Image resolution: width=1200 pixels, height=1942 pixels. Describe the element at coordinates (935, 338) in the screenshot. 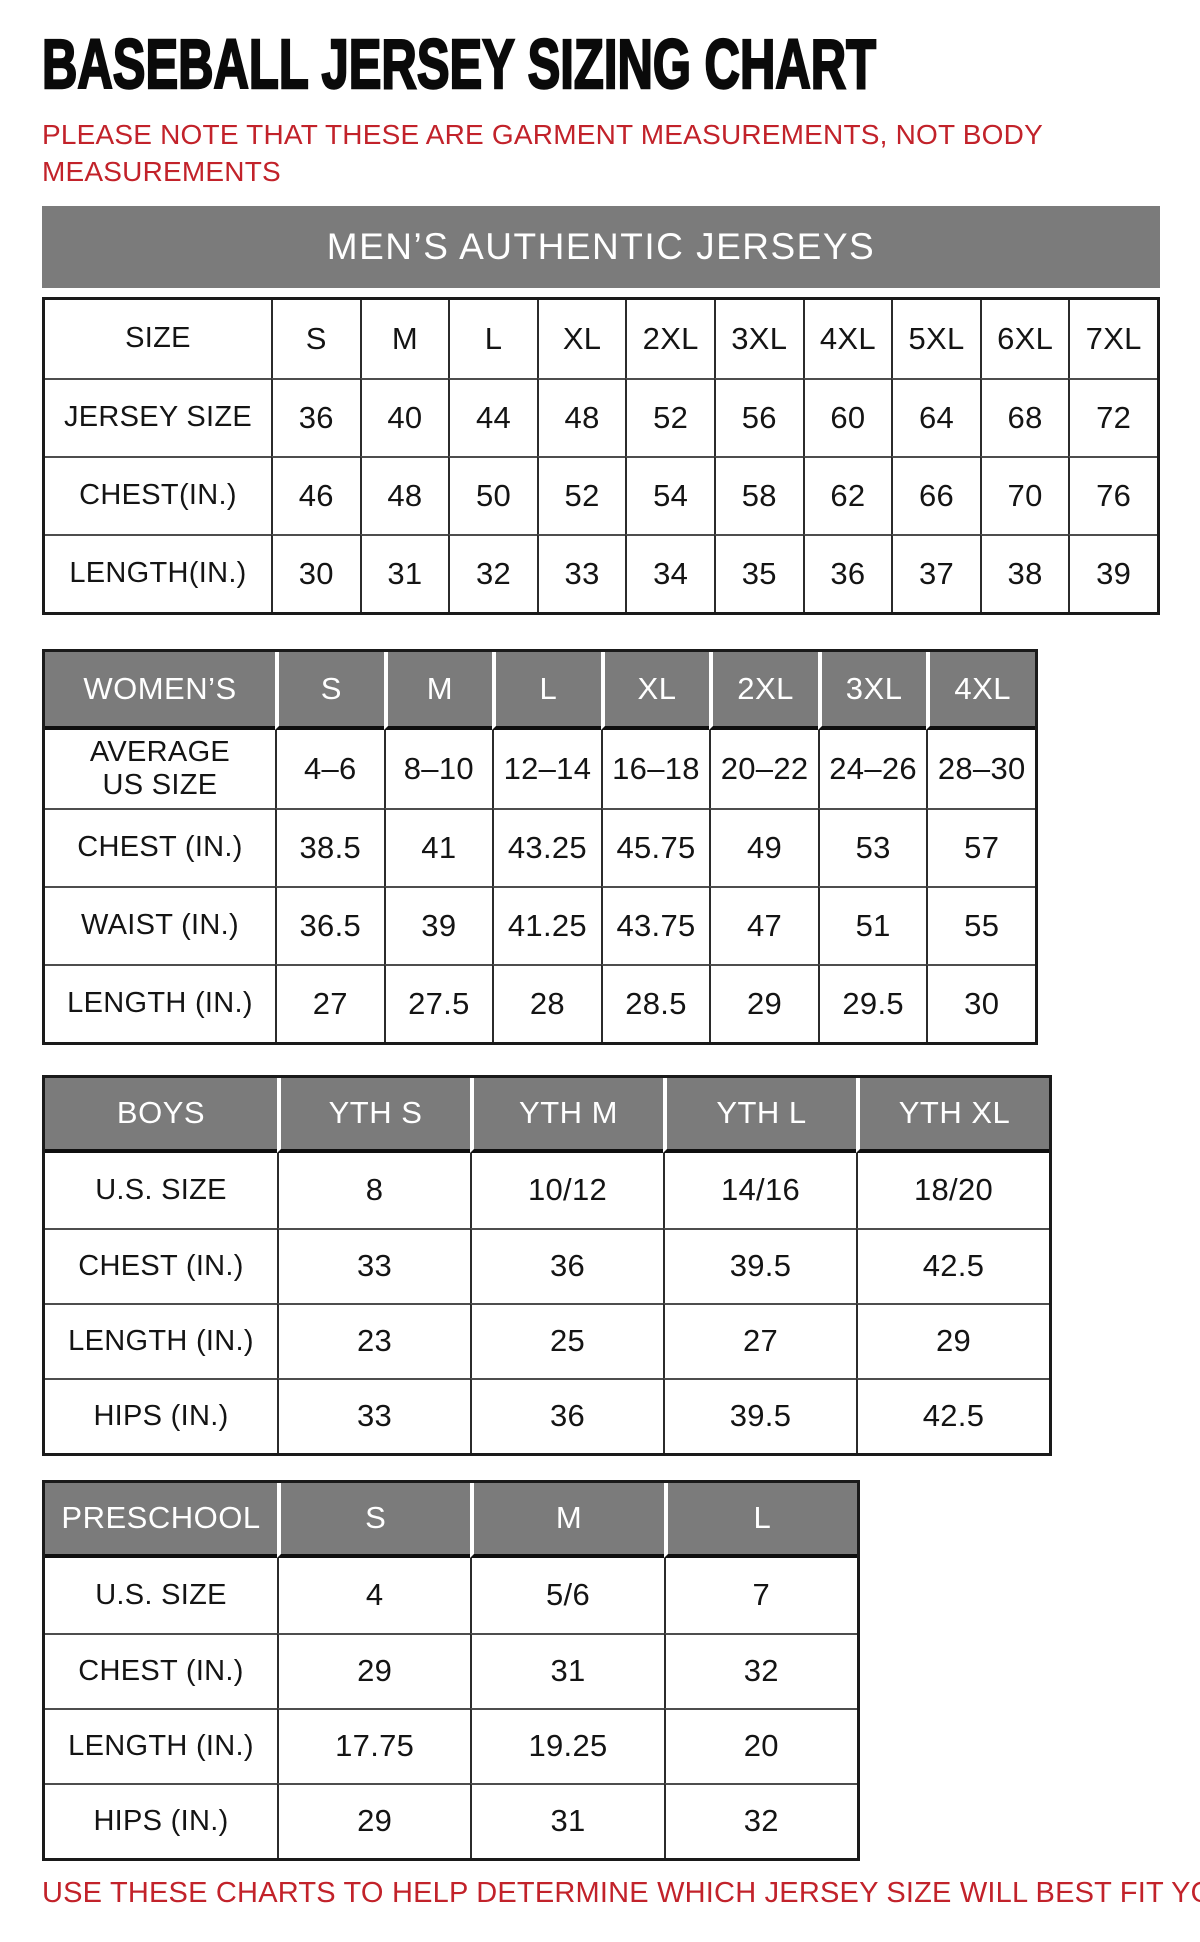

I see `mens-cell: 5XL` at that location.